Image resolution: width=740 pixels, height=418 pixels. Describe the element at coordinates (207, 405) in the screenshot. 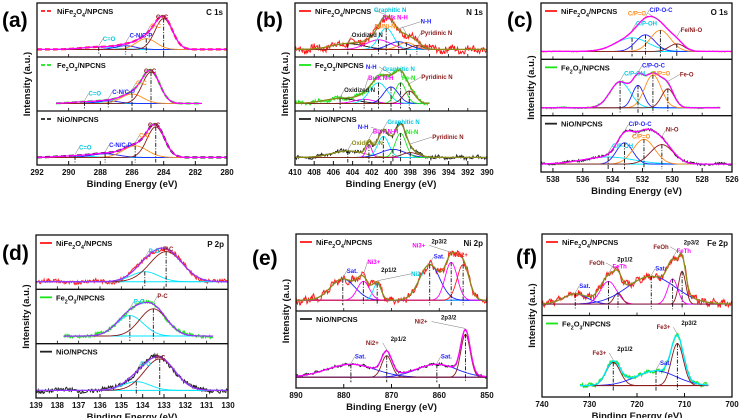

I see `x-tick-label: 131` at that location.